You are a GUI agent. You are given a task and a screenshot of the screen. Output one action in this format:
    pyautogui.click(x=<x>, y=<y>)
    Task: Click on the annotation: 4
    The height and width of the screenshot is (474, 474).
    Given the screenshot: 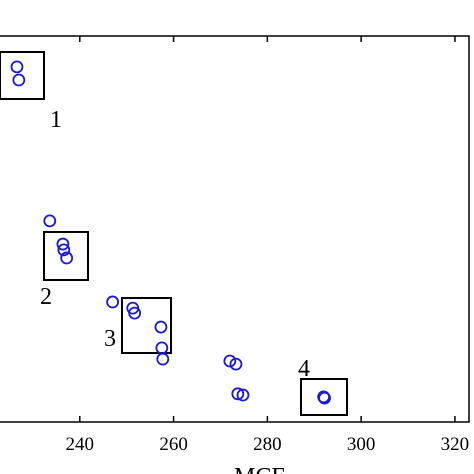 What is the action you would take?
    pyautogui.click(x=304, y=369)
    